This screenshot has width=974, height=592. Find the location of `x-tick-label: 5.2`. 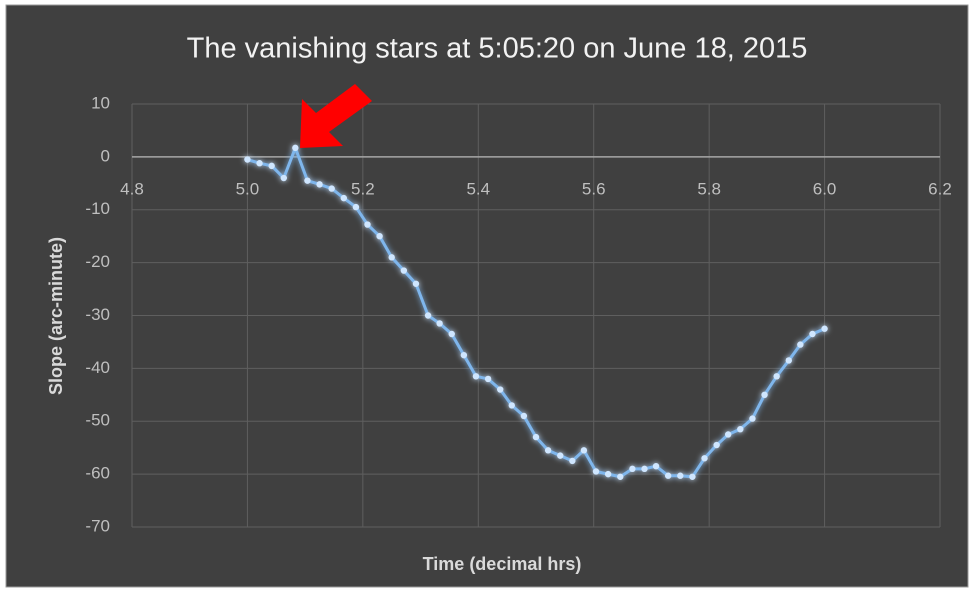

x-tick-label: 5.2 is located at coordinates (363, 188).